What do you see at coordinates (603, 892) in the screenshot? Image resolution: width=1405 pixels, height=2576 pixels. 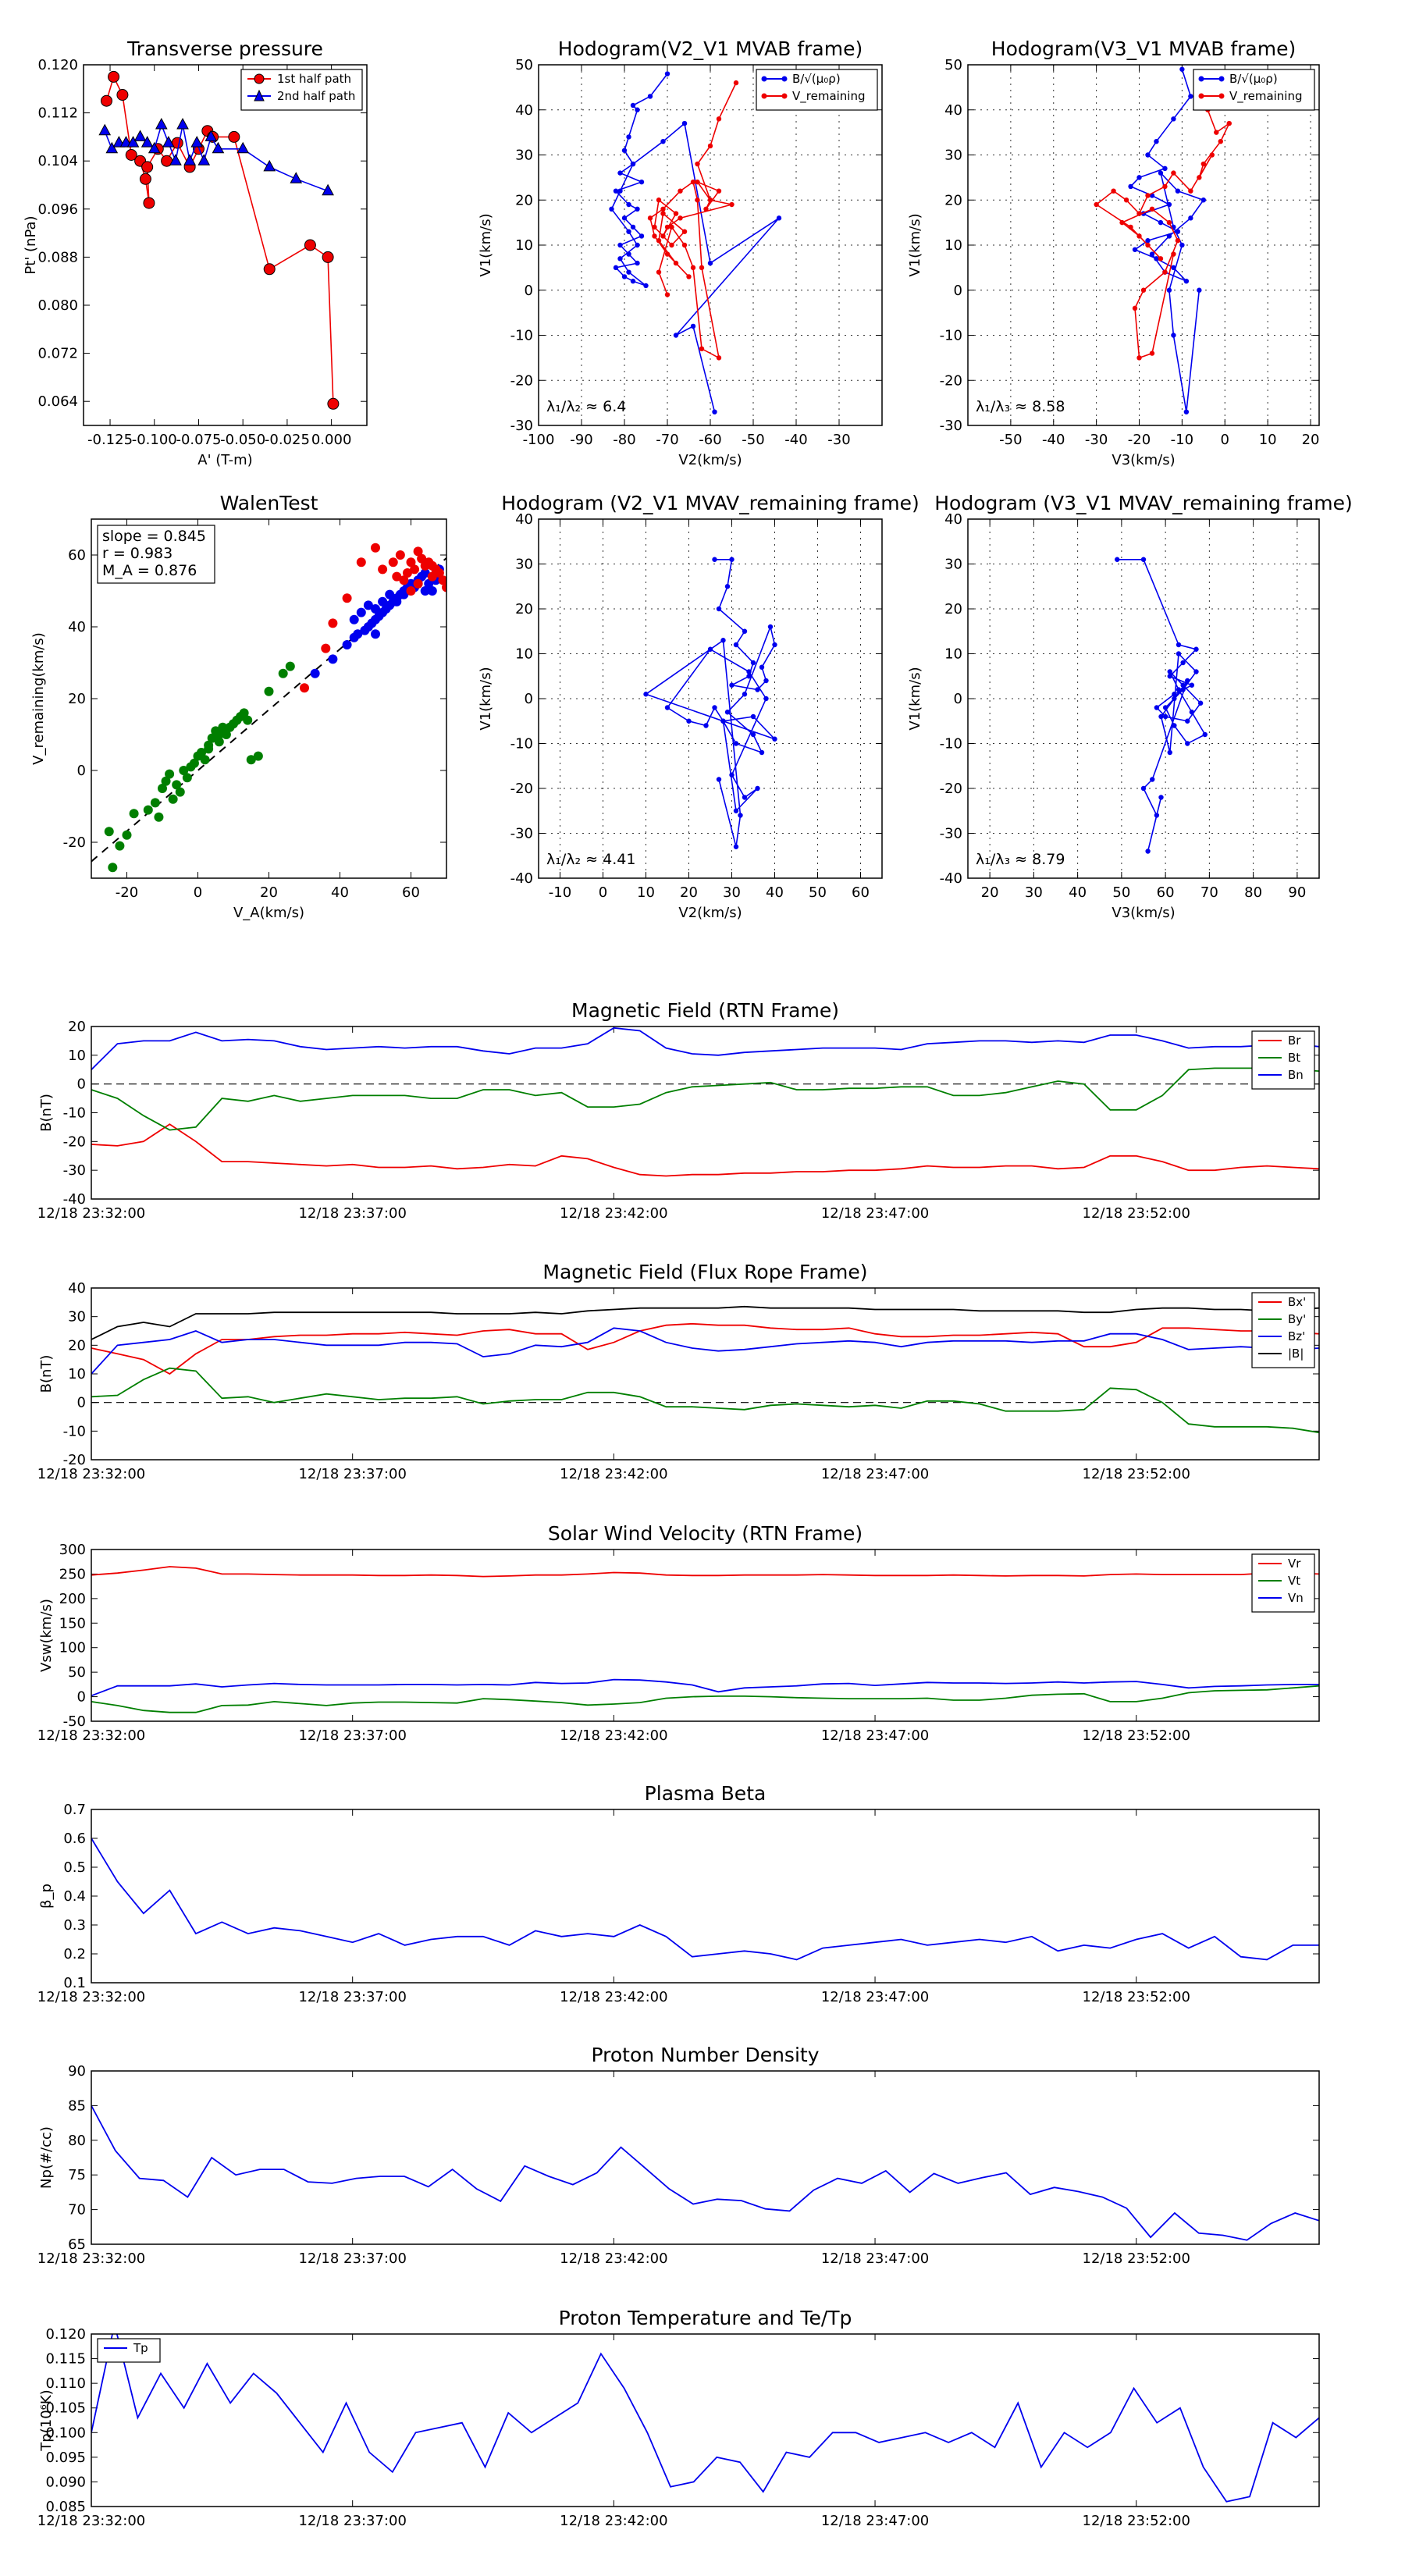 I see `x-tick-label: 0` at bounding box center [603, 892].